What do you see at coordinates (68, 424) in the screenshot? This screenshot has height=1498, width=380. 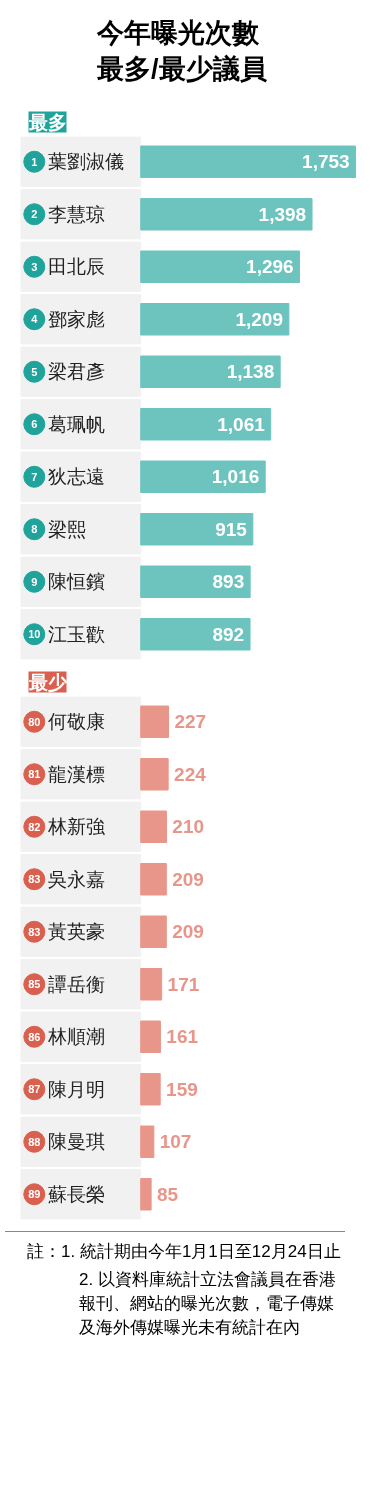 I see `category-label: 6 葛珮帆` at bounding box center [68, 424].